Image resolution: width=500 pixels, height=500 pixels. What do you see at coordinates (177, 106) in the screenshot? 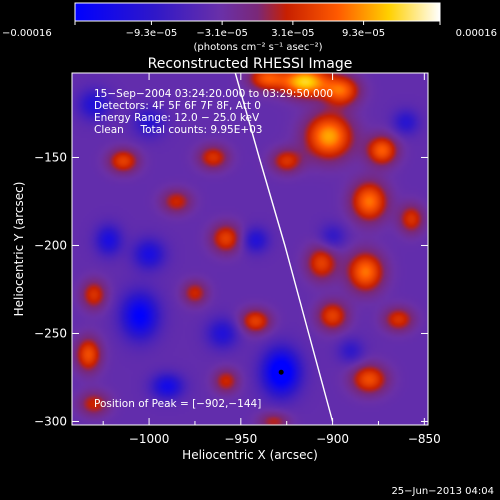
I see `annotation-detectors: Detectors: 4F 5F 6F 7F 8F, Att 0` at bounding box center [177, 106].